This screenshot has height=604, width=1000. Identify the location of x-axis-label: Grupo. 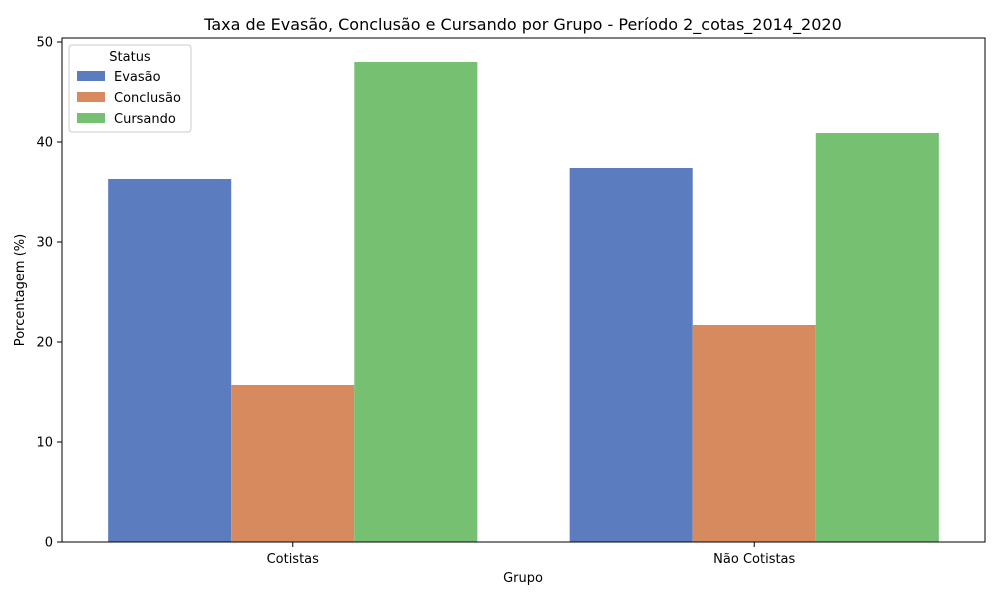
(523, 578).